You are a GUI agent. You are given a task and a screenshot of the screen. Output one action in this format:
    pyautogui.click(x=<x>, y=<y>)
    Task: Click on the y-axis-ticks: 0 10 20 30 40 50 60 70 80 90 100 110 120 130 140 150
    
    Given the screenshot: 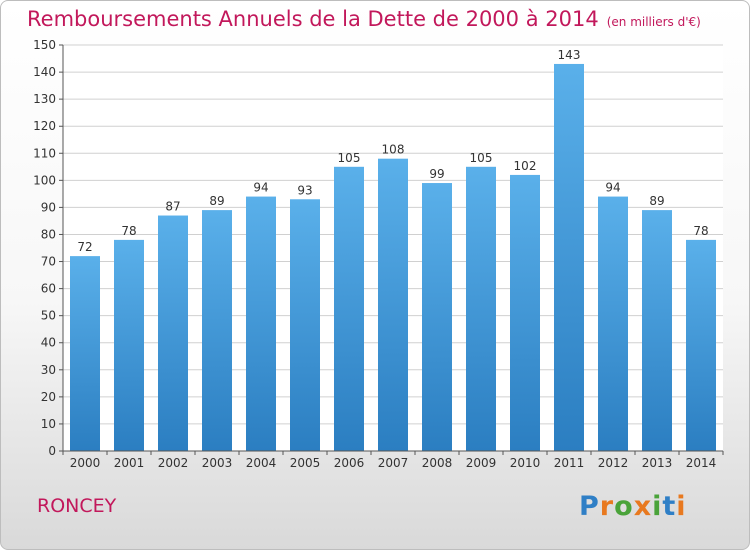 What is the action you would take?
    pyautogui.click(x=48, y=248)
    